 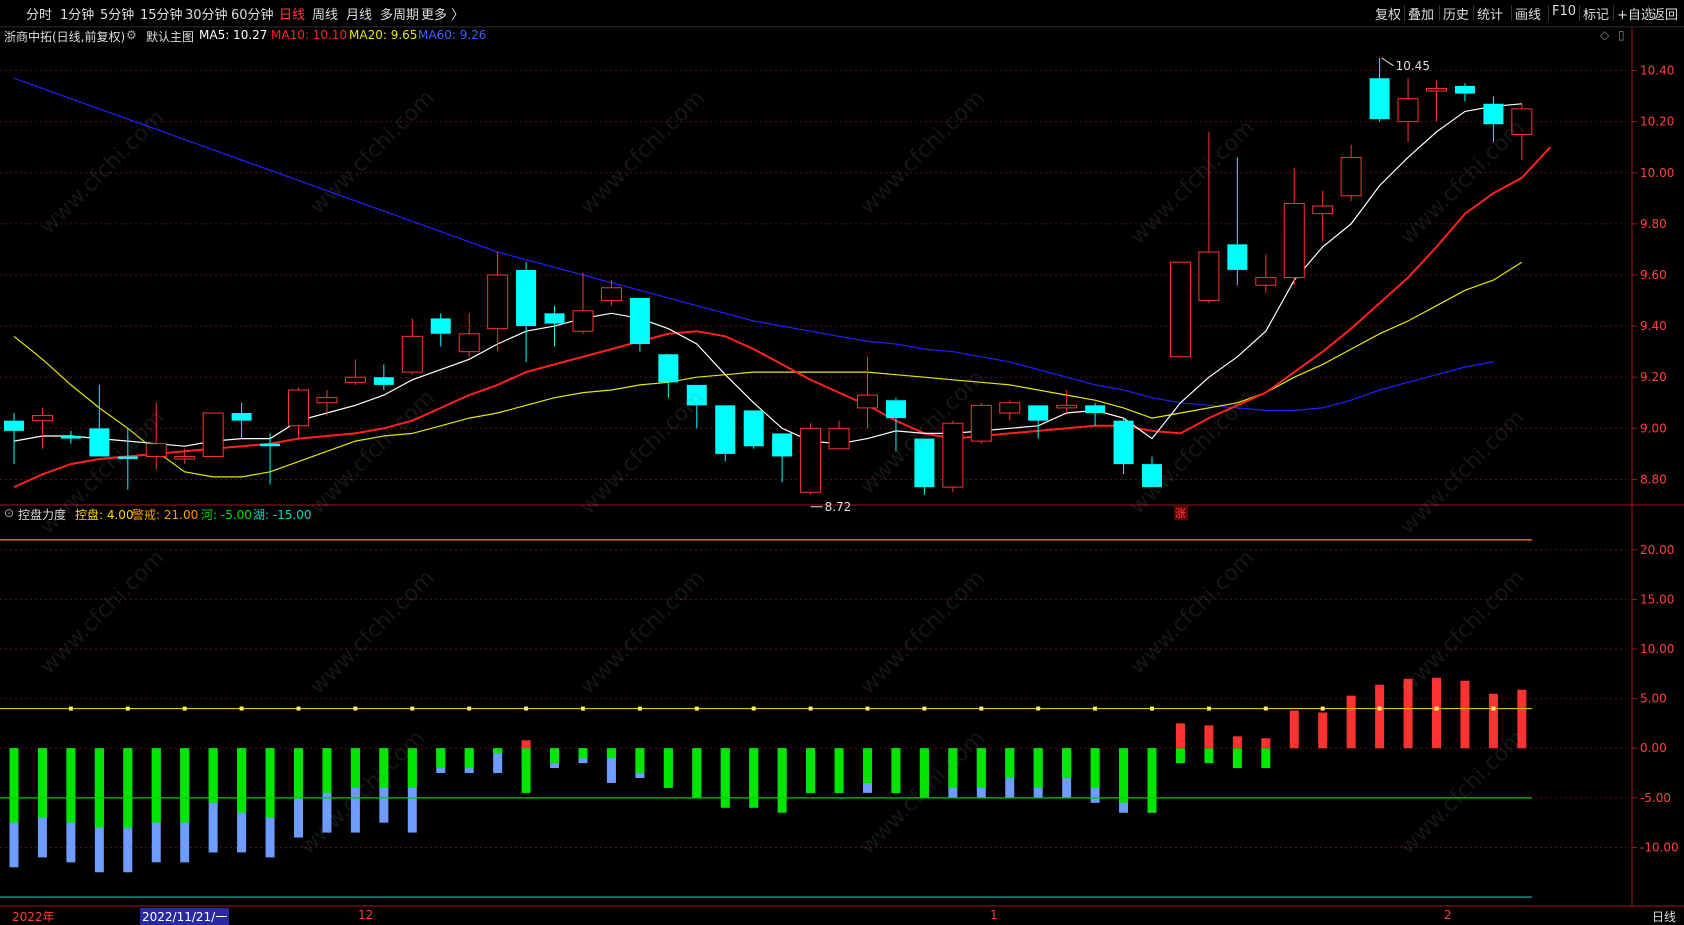 I want to click on tool-8: 返回, so click(x=1665, y=15).